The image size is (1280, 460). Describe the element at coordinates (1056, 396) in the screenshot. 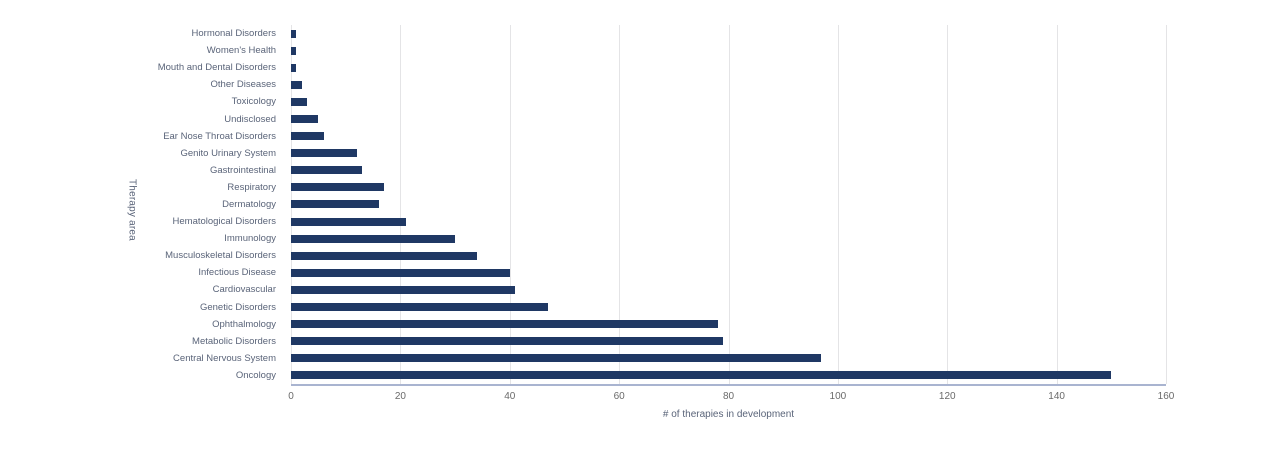

I see `x-tick-label: 140` at that location.